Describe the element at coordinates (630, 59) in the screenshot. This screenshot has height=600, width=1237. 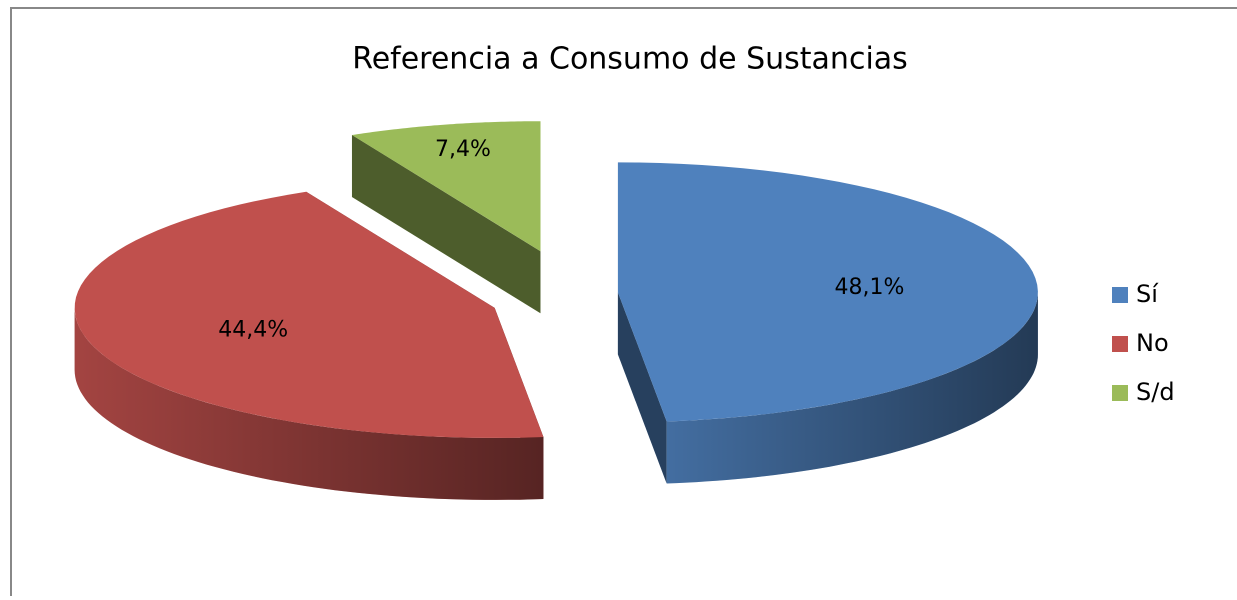
I see `chart-title: Referencia a Consumo de Sustancias` at that location.